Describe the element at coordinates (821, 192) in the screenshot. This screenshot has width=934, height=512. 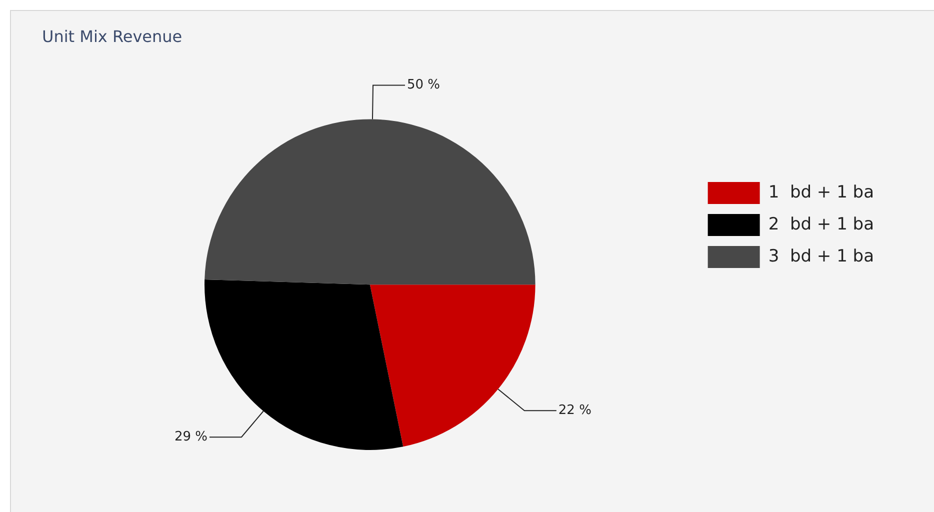
I see `legend-label: 1 bd + 1 ba` at that location.